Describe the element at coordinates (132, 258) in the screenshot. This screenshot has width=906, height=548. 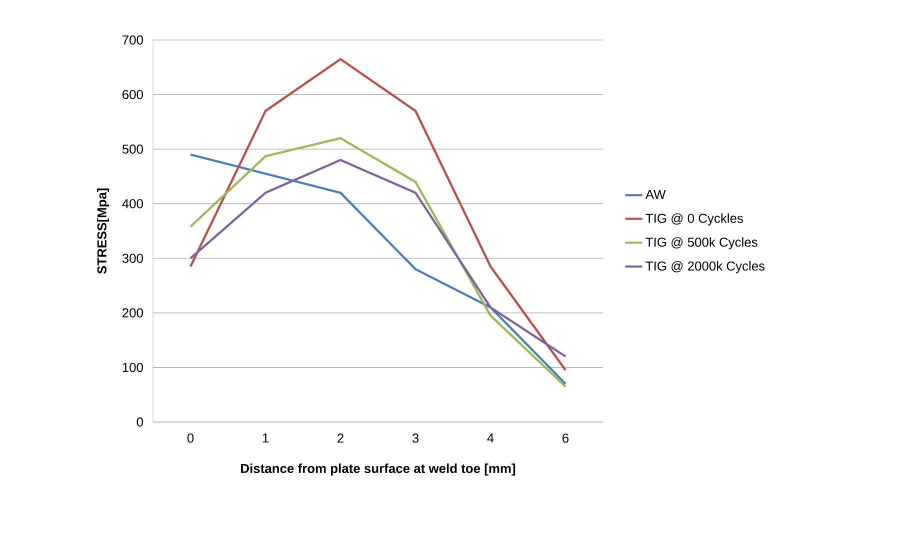
I see `y-tick-label: 300` at that location.